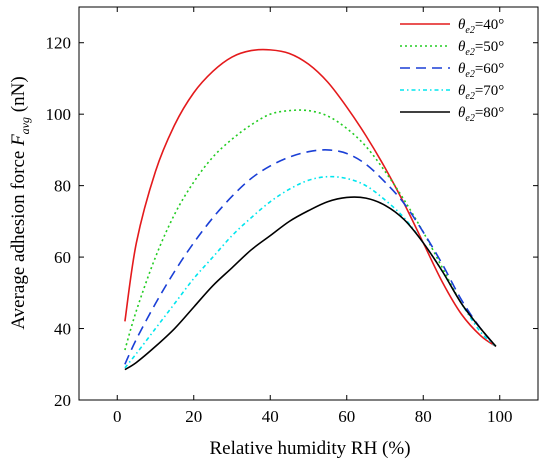 The height and width of the screenshot is (467, 550). What do you see at coordinates (309, 448) in the screenshot?
I see `x-axis-label: Relative humidity RH (%)` at bounding box center [309, 448].